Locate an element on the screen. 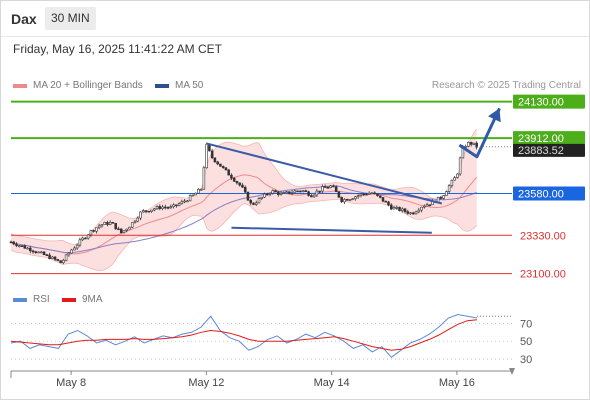 Image resolution: width=590 pixels, height=400 pixels. credit-text: Research © 2025 Trading Central is located at coordinates (506, 85).